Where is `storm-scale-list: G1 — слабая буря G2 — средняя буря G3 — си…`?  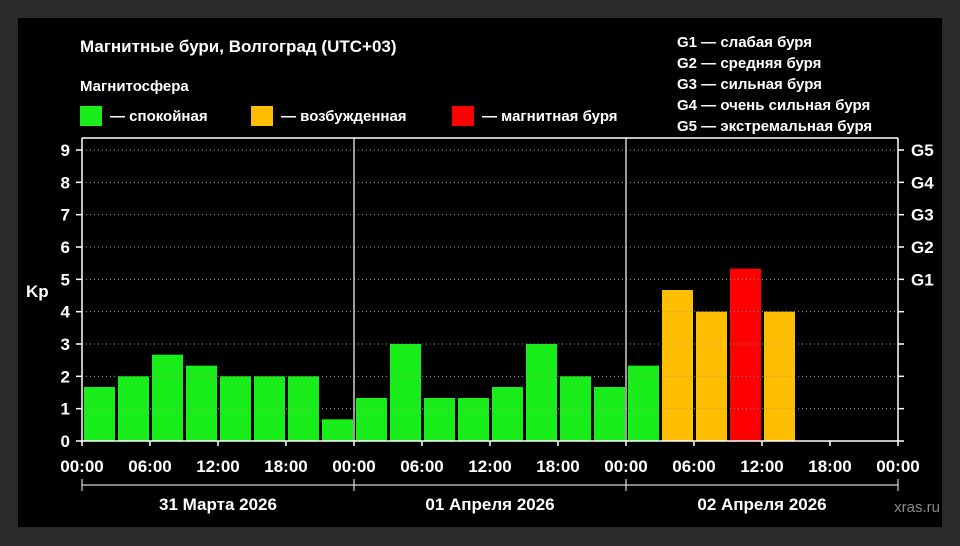
storm-scale-list: G1 — слабая буря G2 — средняя буря G3 — си… is located at coordinates (774, 84).